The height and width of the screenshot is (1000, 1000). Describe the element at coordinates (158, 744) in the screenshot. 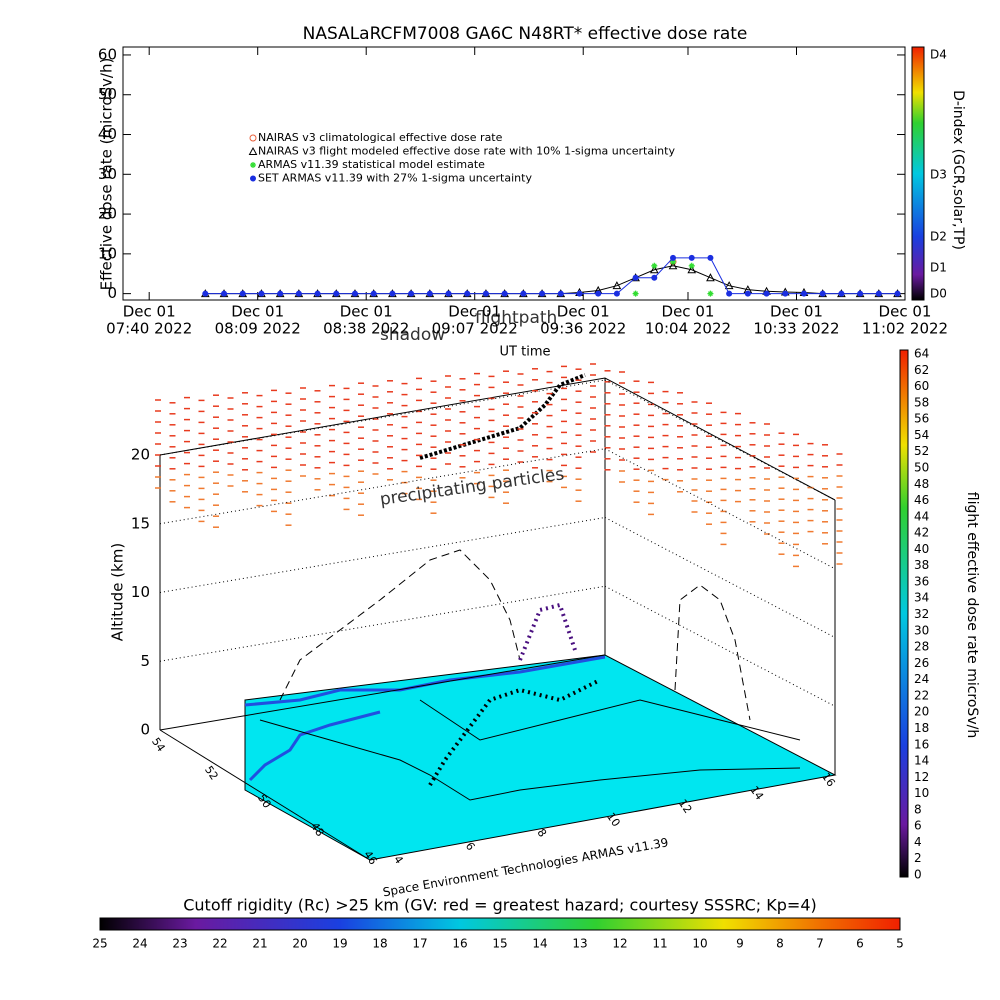

I see `latitude-tick-label: 54` at that location.